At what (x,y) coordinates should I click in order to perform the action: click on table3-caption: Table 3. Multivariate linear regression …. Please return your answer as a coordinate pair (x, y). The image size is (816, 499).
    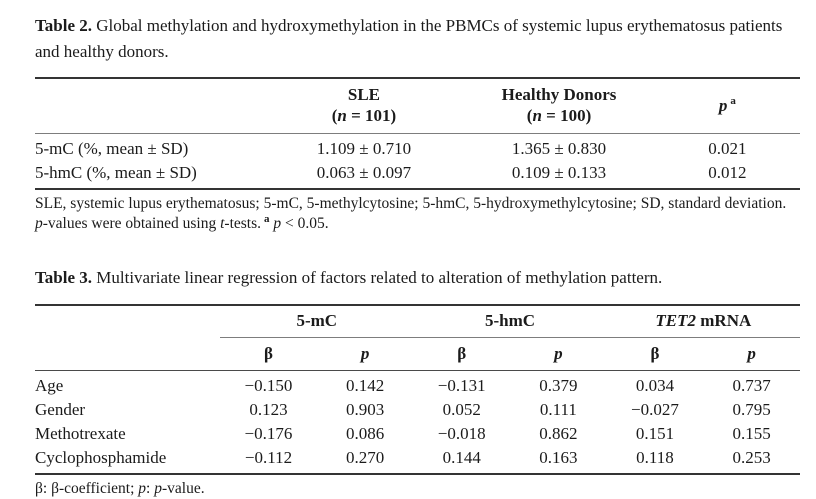
    Looking at the image, I should click on (417, 278).